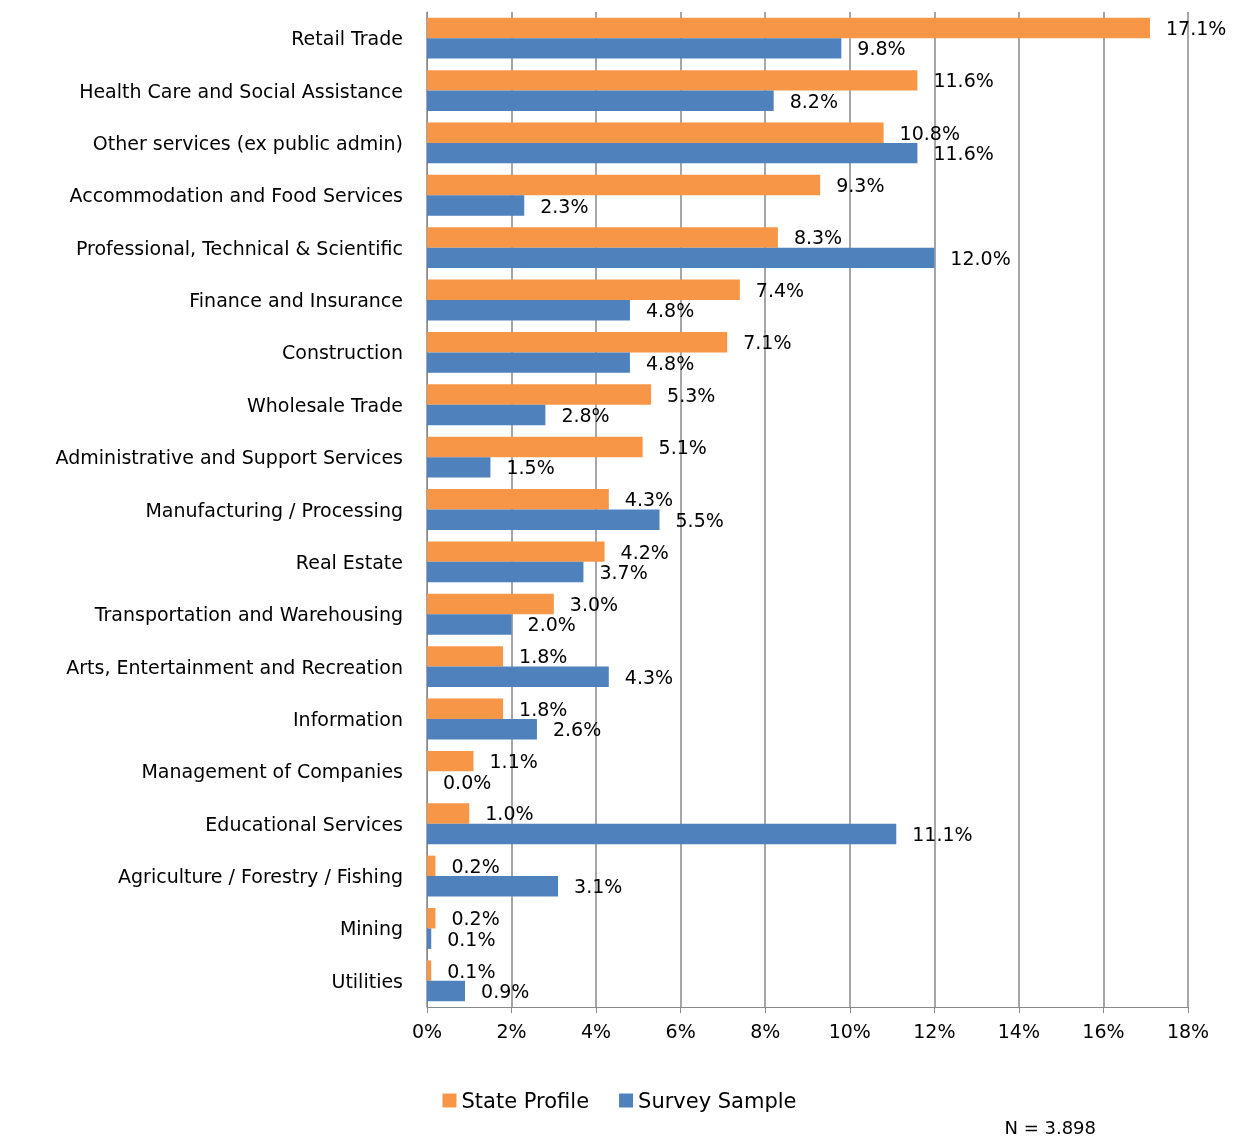 The width and height of the screenshot is (1239, 1136). I want to click on data-label: 9.3%, so click(860, 185).